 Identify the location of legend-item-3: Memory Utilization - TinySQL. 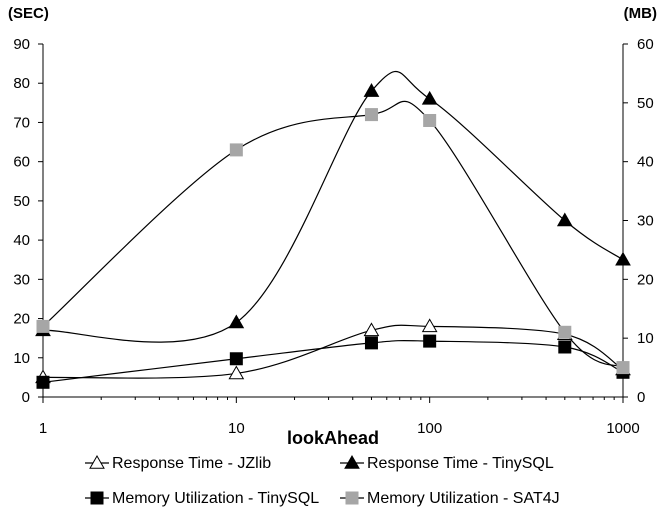
(202, 498).